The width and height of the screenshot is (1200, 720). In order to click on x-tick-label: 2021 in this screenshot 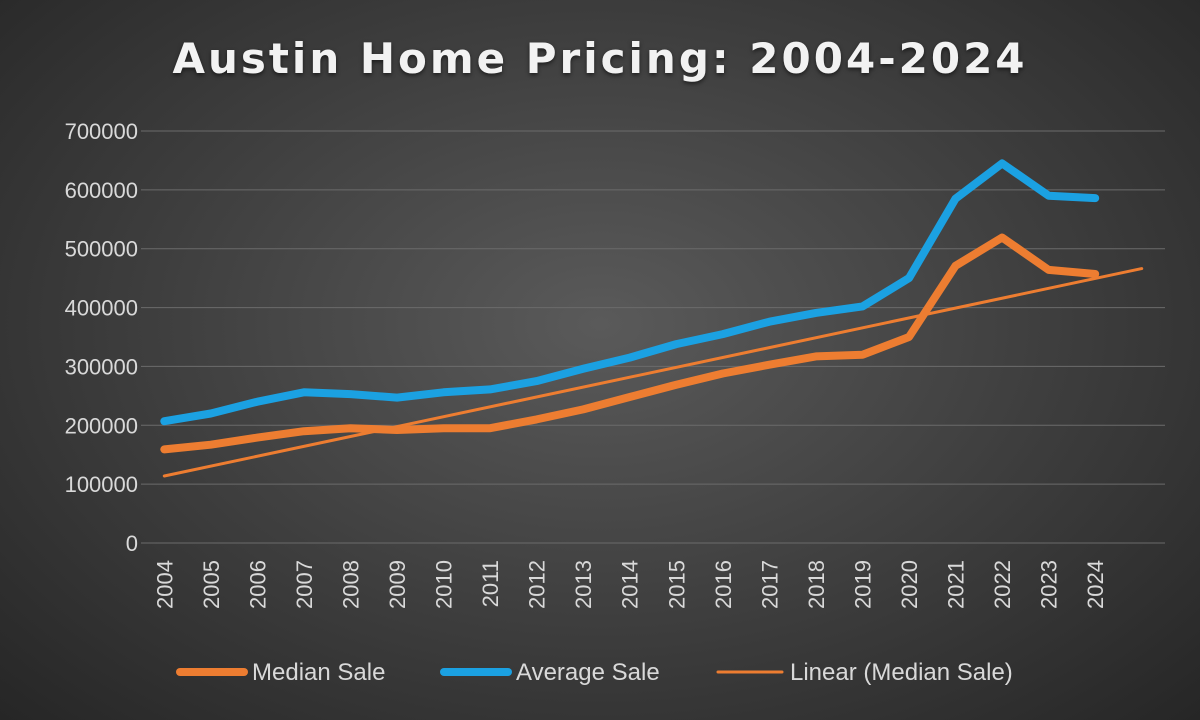, I will do `click(956, 584)`.